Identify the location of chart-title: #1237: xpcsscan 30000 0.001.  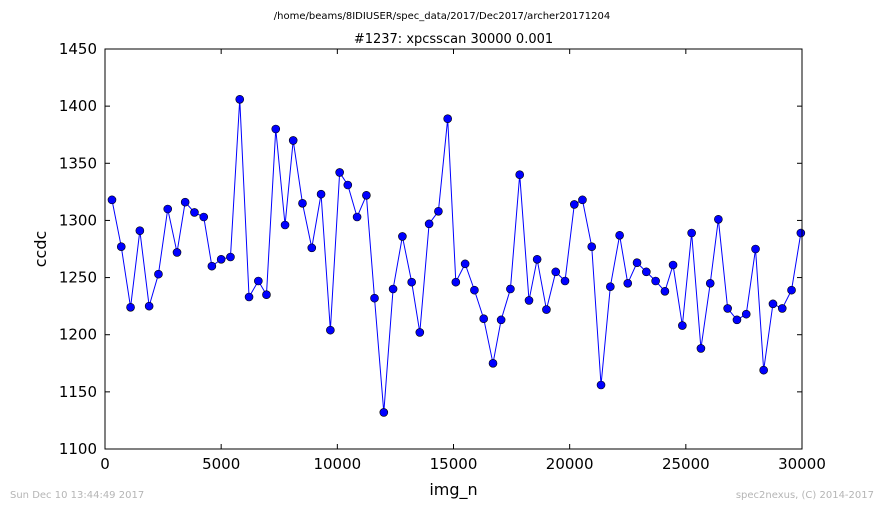
(453, 39).